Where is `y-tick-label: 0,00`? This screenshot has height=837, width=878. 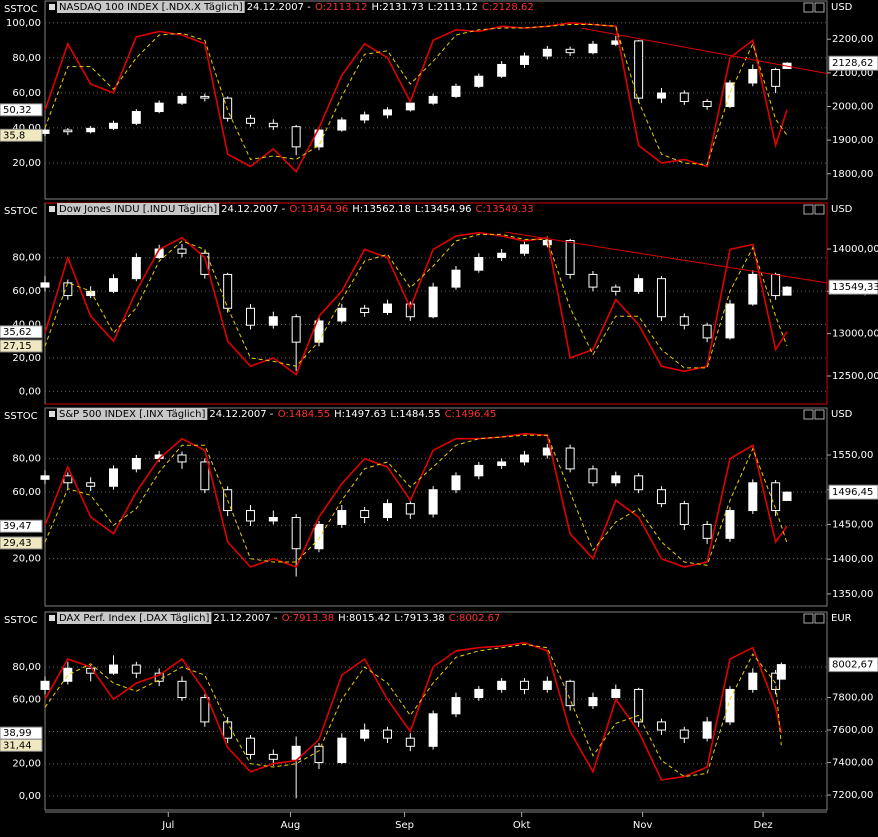
y-tick-label: 0,00 is located at coordinates (30, 391).